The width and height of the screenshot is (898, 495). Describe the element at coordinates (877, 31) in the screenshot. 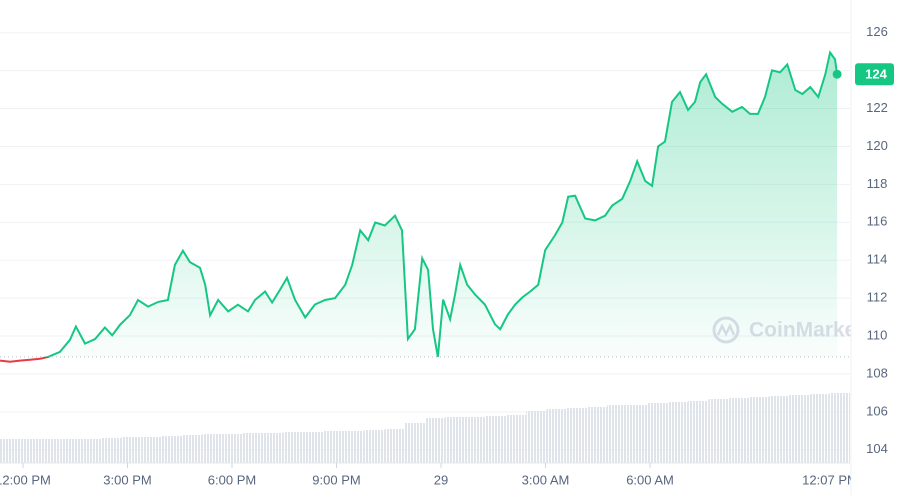

I see `y-tick-label: 126` at that location.